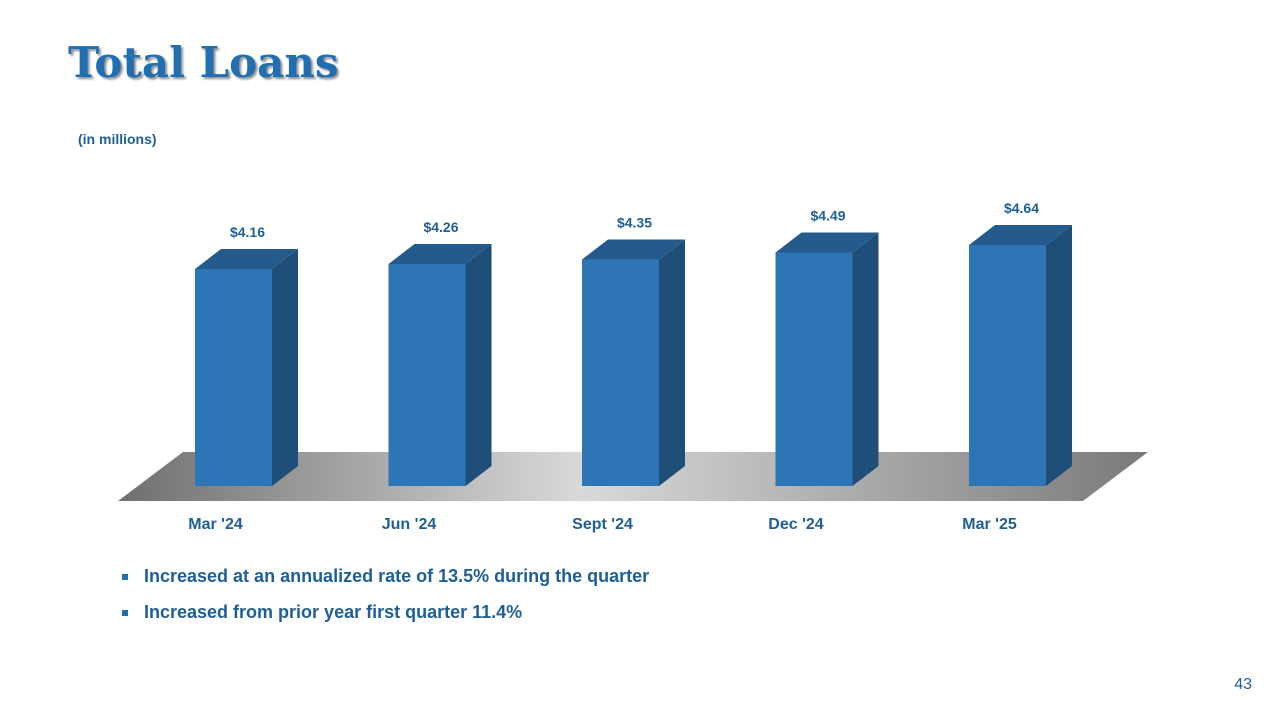 The width and height of the screenshot is (1280, 720). I want to click on category-labels-layer: Mar '24 Jun '24 Sept '24 Dec '24 Mar '25, so click(602, 524).